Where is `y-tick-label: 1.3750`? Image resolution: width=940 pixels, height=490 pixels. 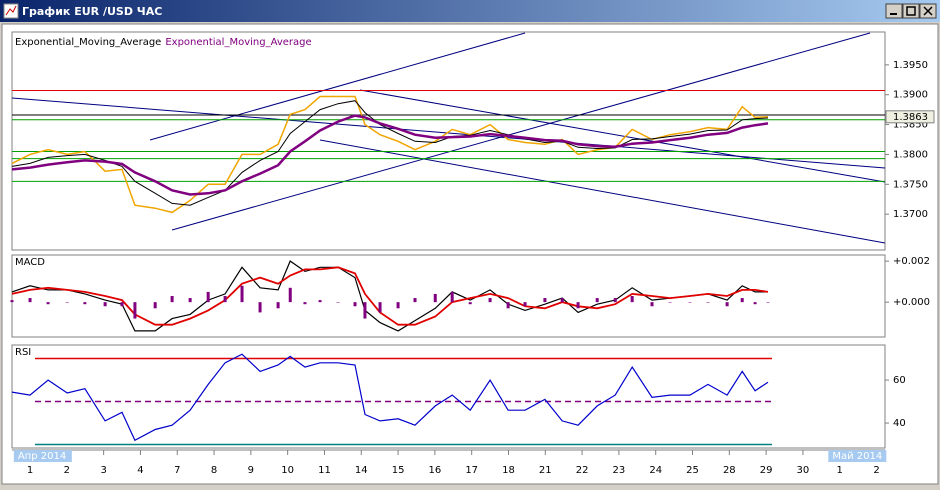 y-tick-label: 1.3750 is located at coordinates (910, 184).